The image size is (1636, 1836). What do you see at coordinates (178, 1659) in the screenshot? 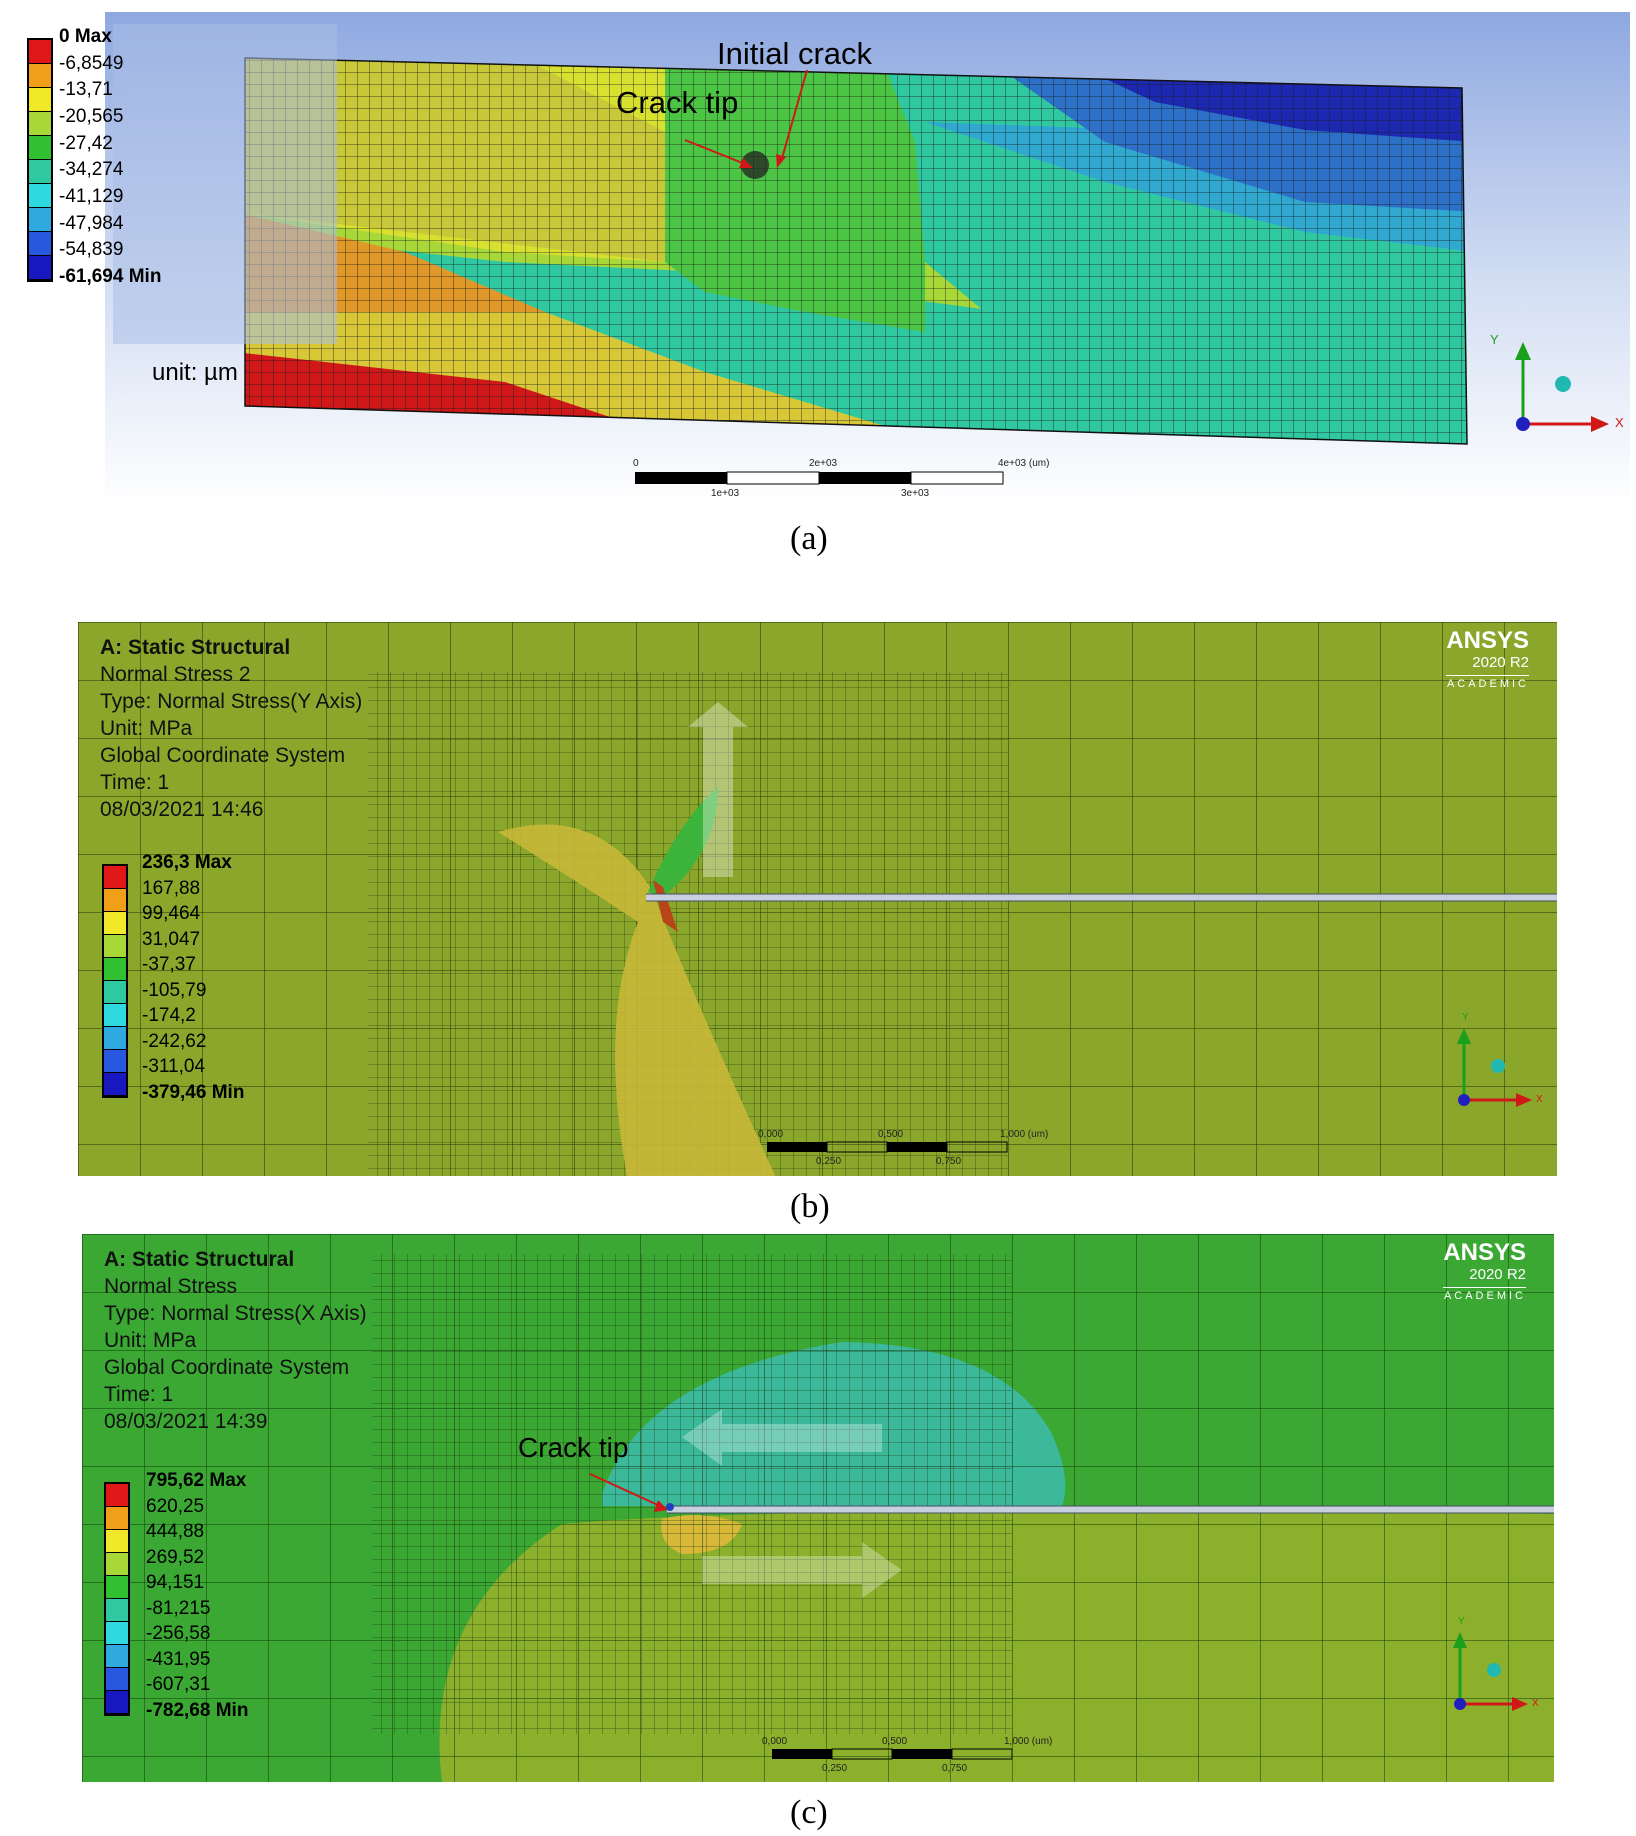
I see `legend-label: -431,95` at bounding box center [178, 1659].